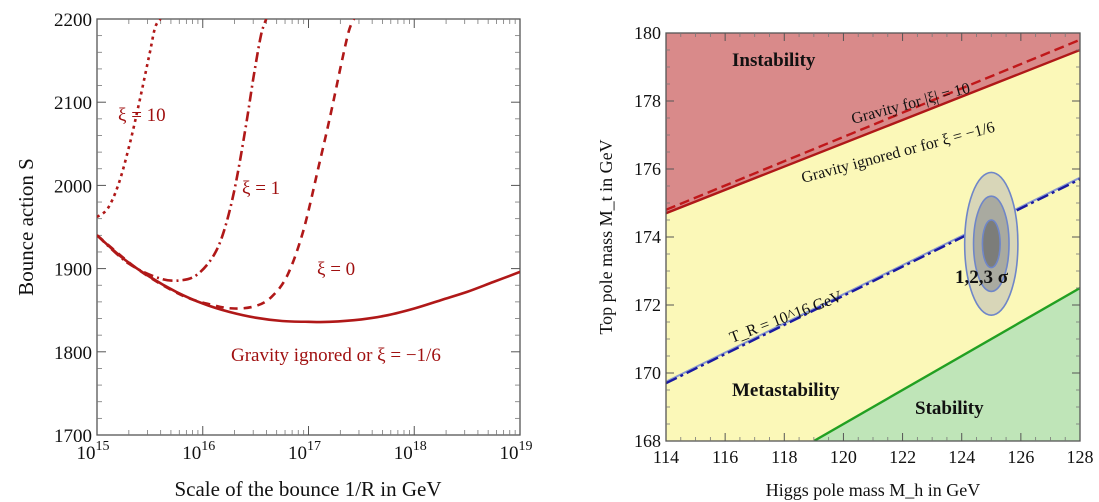 This screenshot has width=1099, height=502. I want to click on confidence-ellipse-1sigma, so click(991, 244).